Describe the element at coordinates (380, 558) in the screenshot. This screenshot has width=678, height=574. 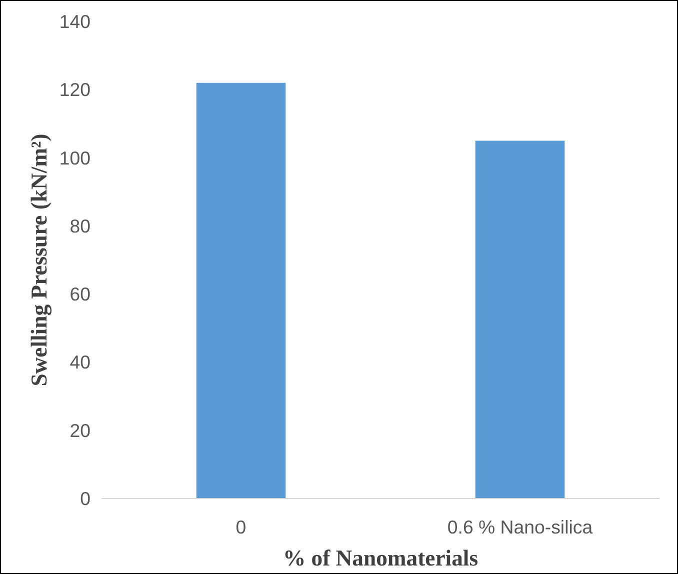
I see `x-axis-title: % of Nanomaterials` at that location.